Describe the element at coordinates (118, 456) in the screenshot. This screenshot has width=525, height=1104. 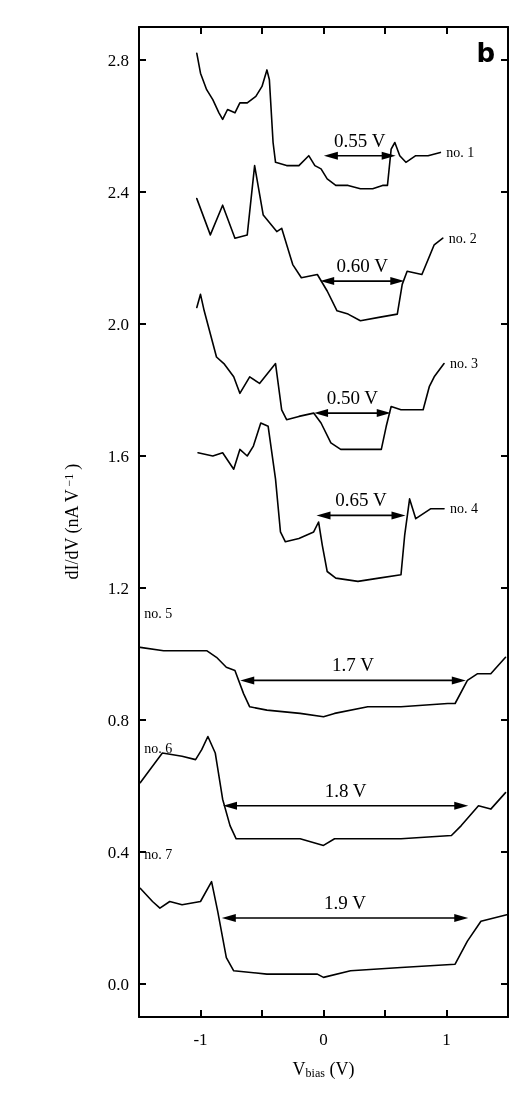
I see `y-tick-label: 1.6` at that location.